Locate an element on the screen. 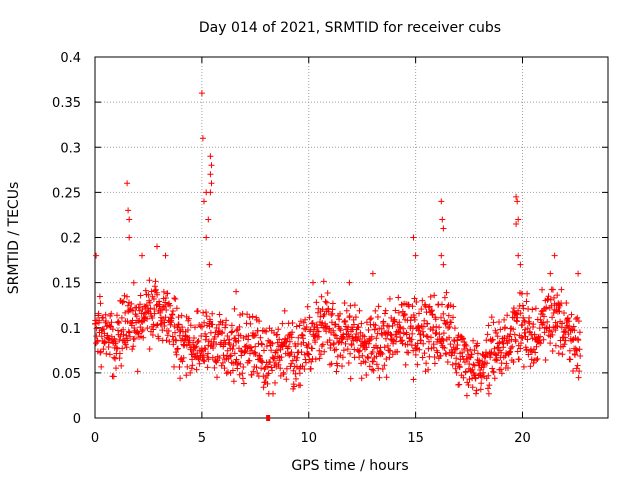 This screenshot has height=480, width=640. y-tick-label: 0.05 is located at coordinates (66, 374).